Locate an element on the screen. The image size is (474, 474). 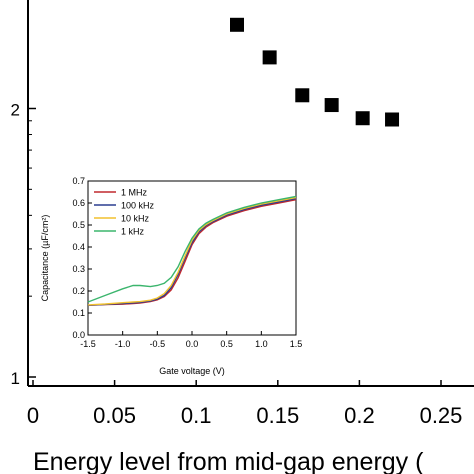
inset-x-tick-label: -1.0 is located at coordinates (123, 344).